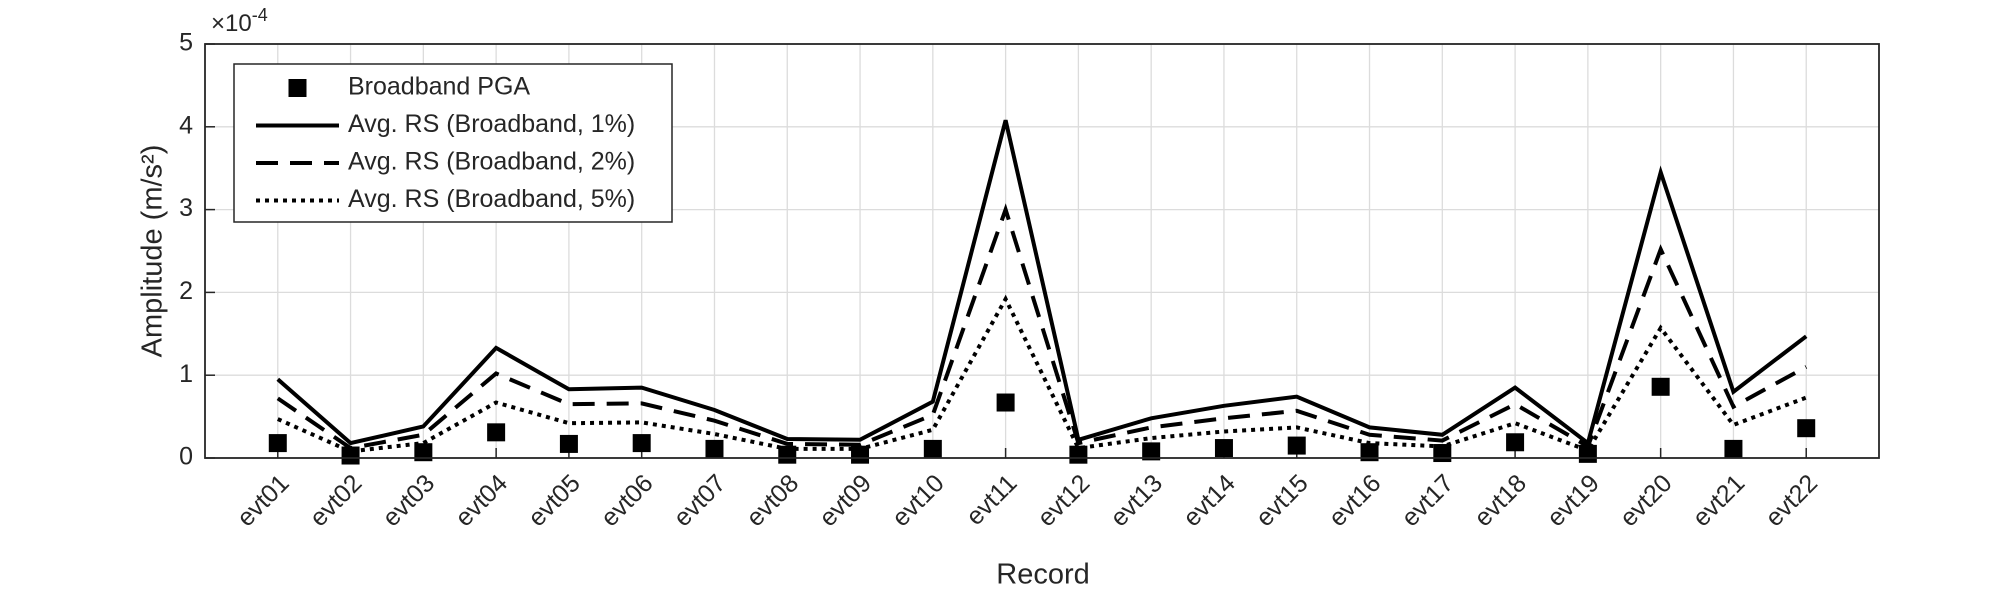 The height and width of the screenshot is (594, 2008). Describe the element at coordinates (1427, 500) in the screenshot. I see `x-tick-label: evt17` at that location.